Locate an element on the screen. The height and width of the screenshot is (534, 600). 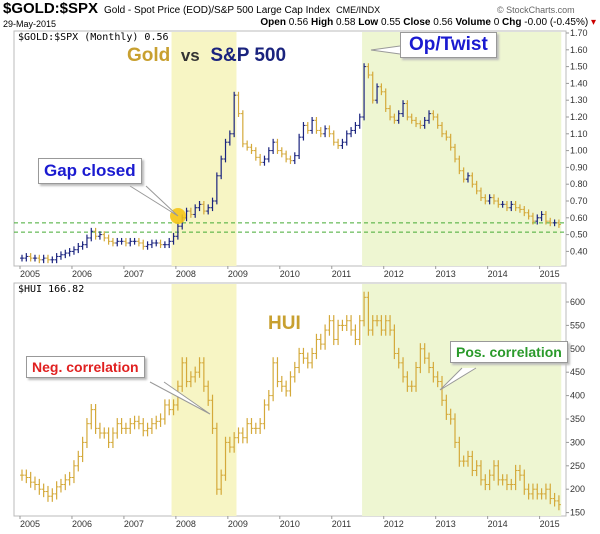
y-tick-label: 350 is located at coordinates (577, 419).